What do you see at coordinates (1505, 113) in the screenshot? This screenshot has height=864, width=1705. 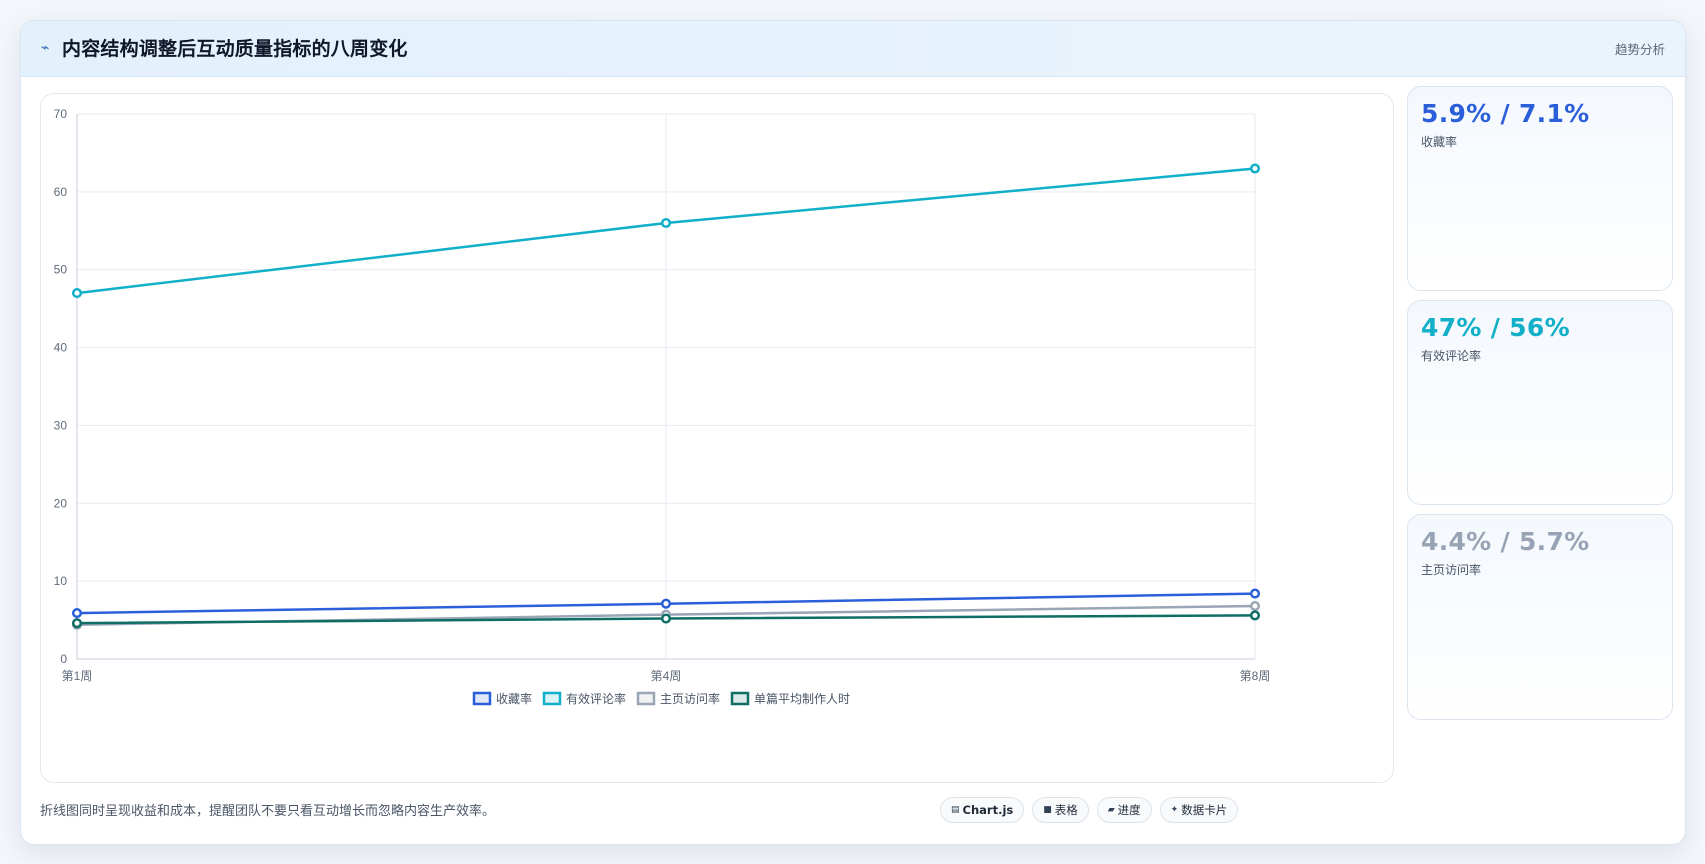 I see `metric-value: 5.9% / 7.1%` at bounding box center [1505, 113].